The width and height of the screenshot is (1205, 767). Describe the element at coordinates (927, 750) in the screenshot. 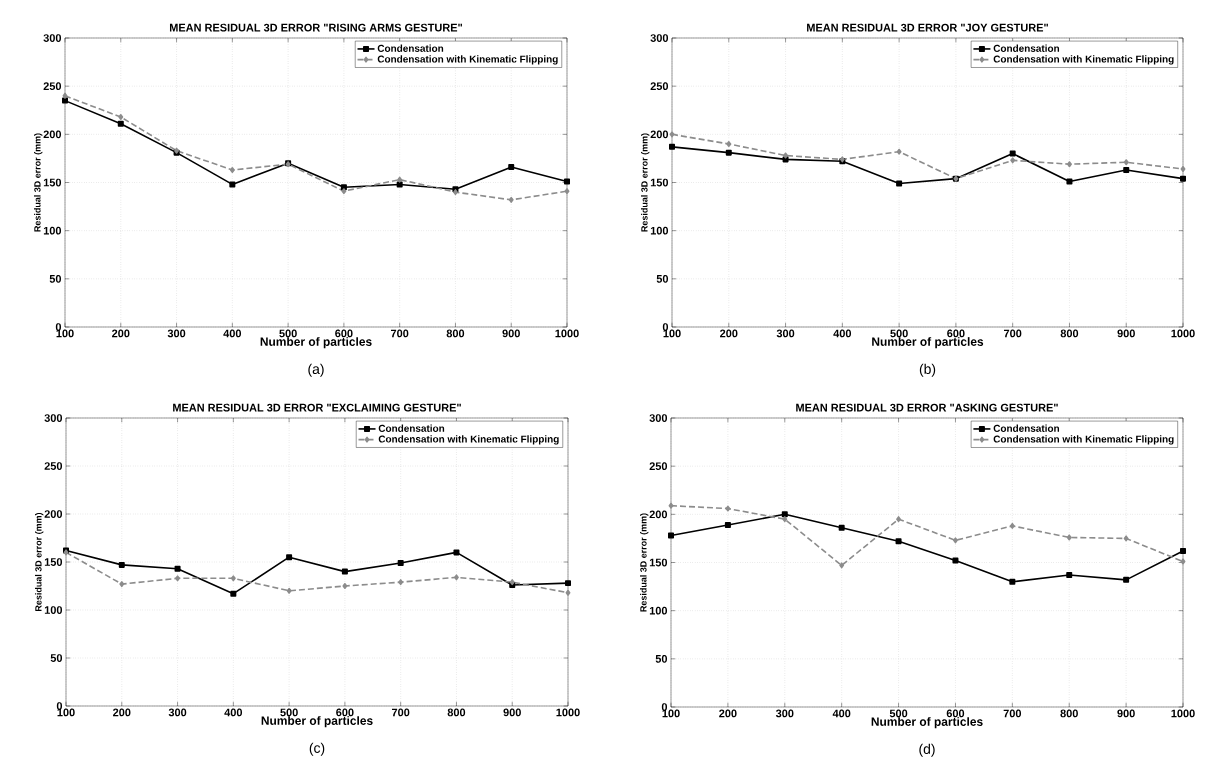

I see `text: (d)` at that location.